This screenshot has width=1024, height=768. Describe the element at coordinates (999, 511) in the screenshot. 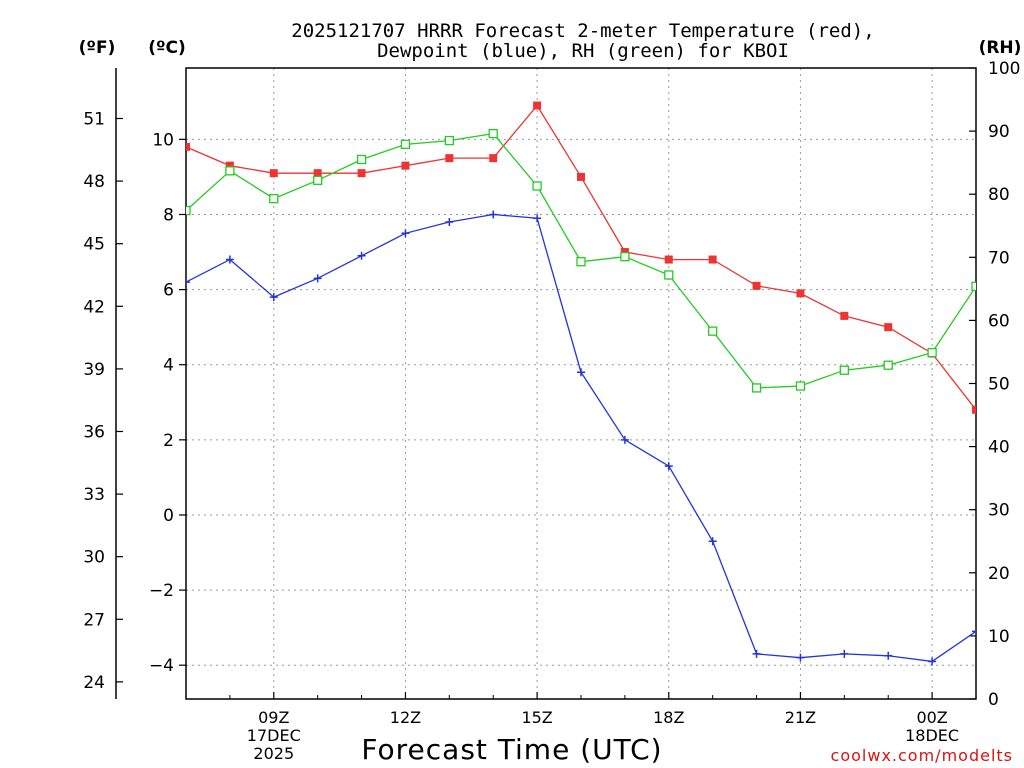

I see `rh-tick-label: 30` at that location.